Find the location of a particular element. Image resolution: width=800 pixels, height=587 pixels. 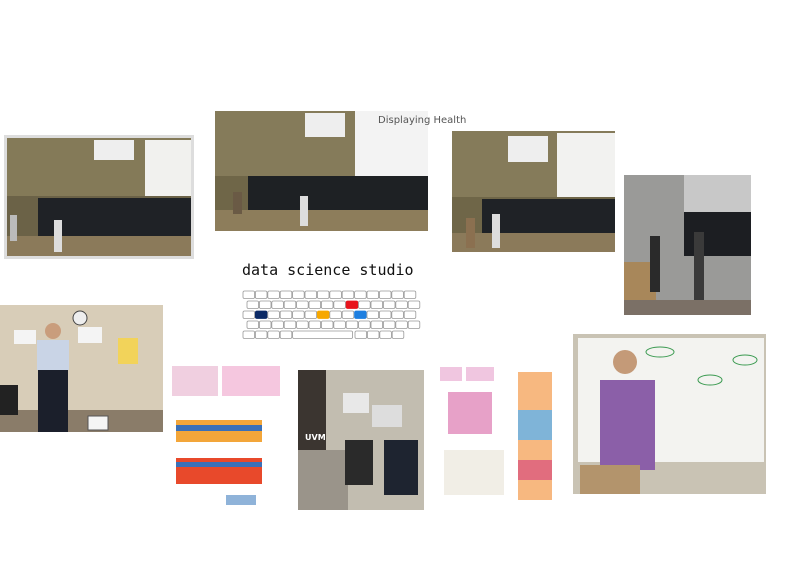

photo-sign: UVM is located at coordinates (315, 437).